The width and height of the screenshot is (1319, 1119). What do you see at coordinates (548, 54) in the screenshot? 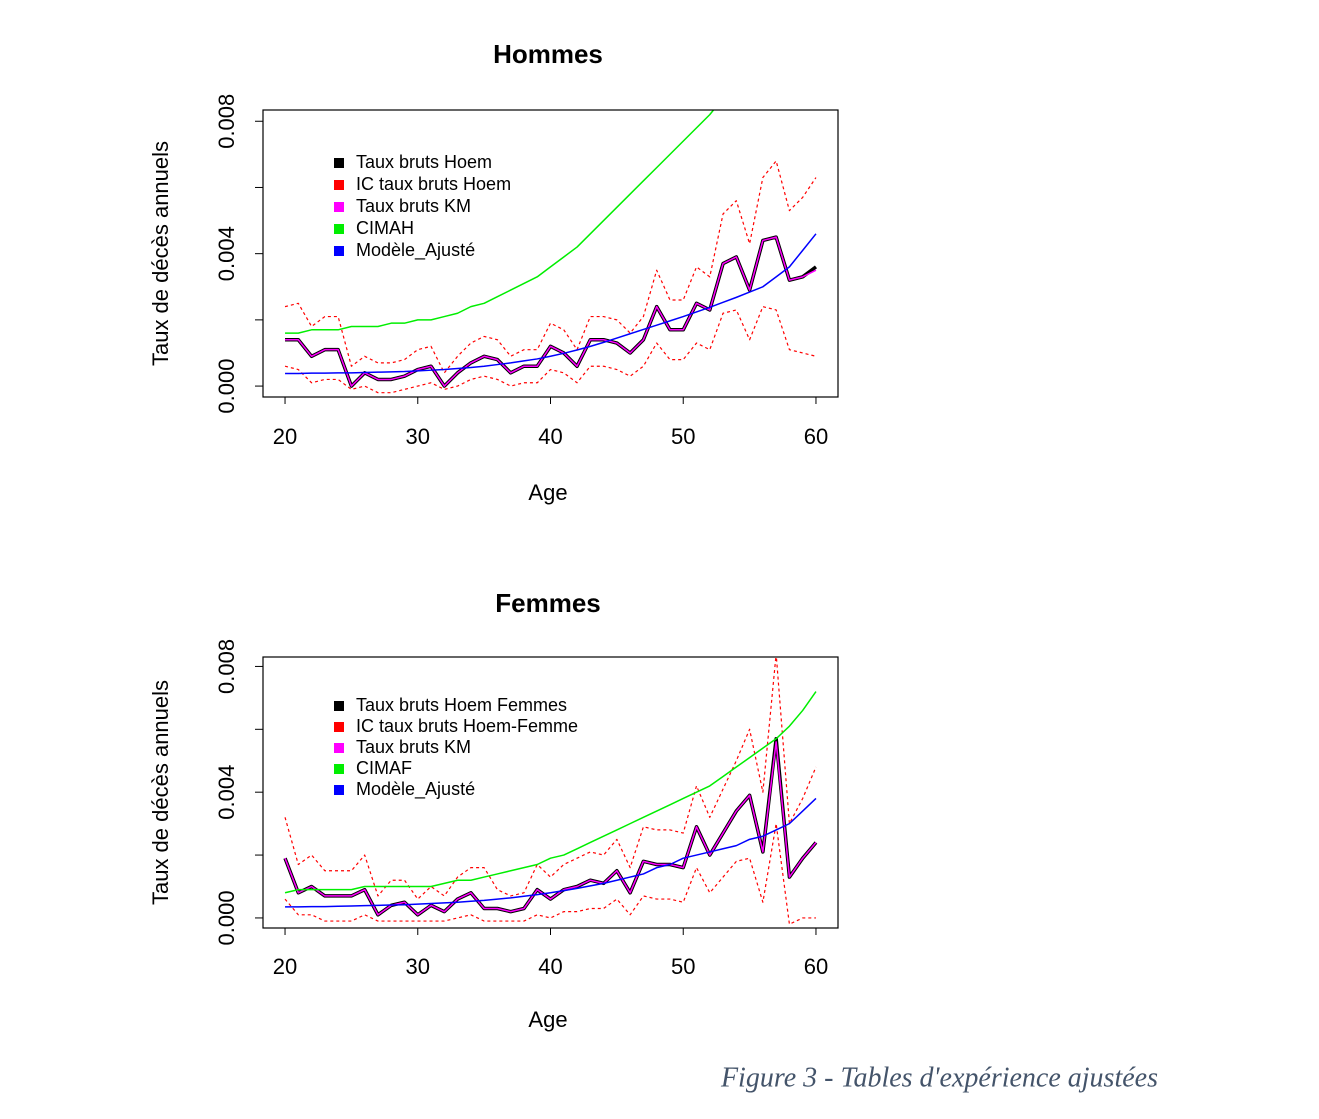
I see `chart-title: Hommes` at bounding box center [548, 54].